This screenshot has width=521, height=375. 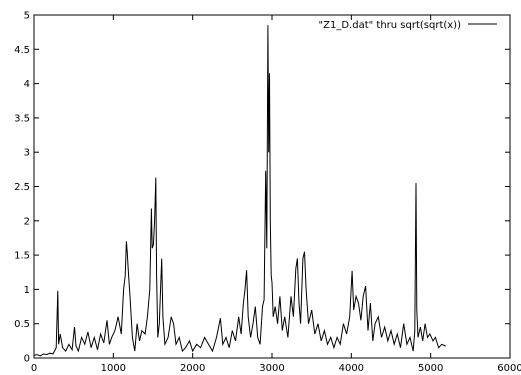 What do you see at coordinates (27, 290) in the screenshot?
I see `y-tick-label: 1` at bounding box center [27, 290].